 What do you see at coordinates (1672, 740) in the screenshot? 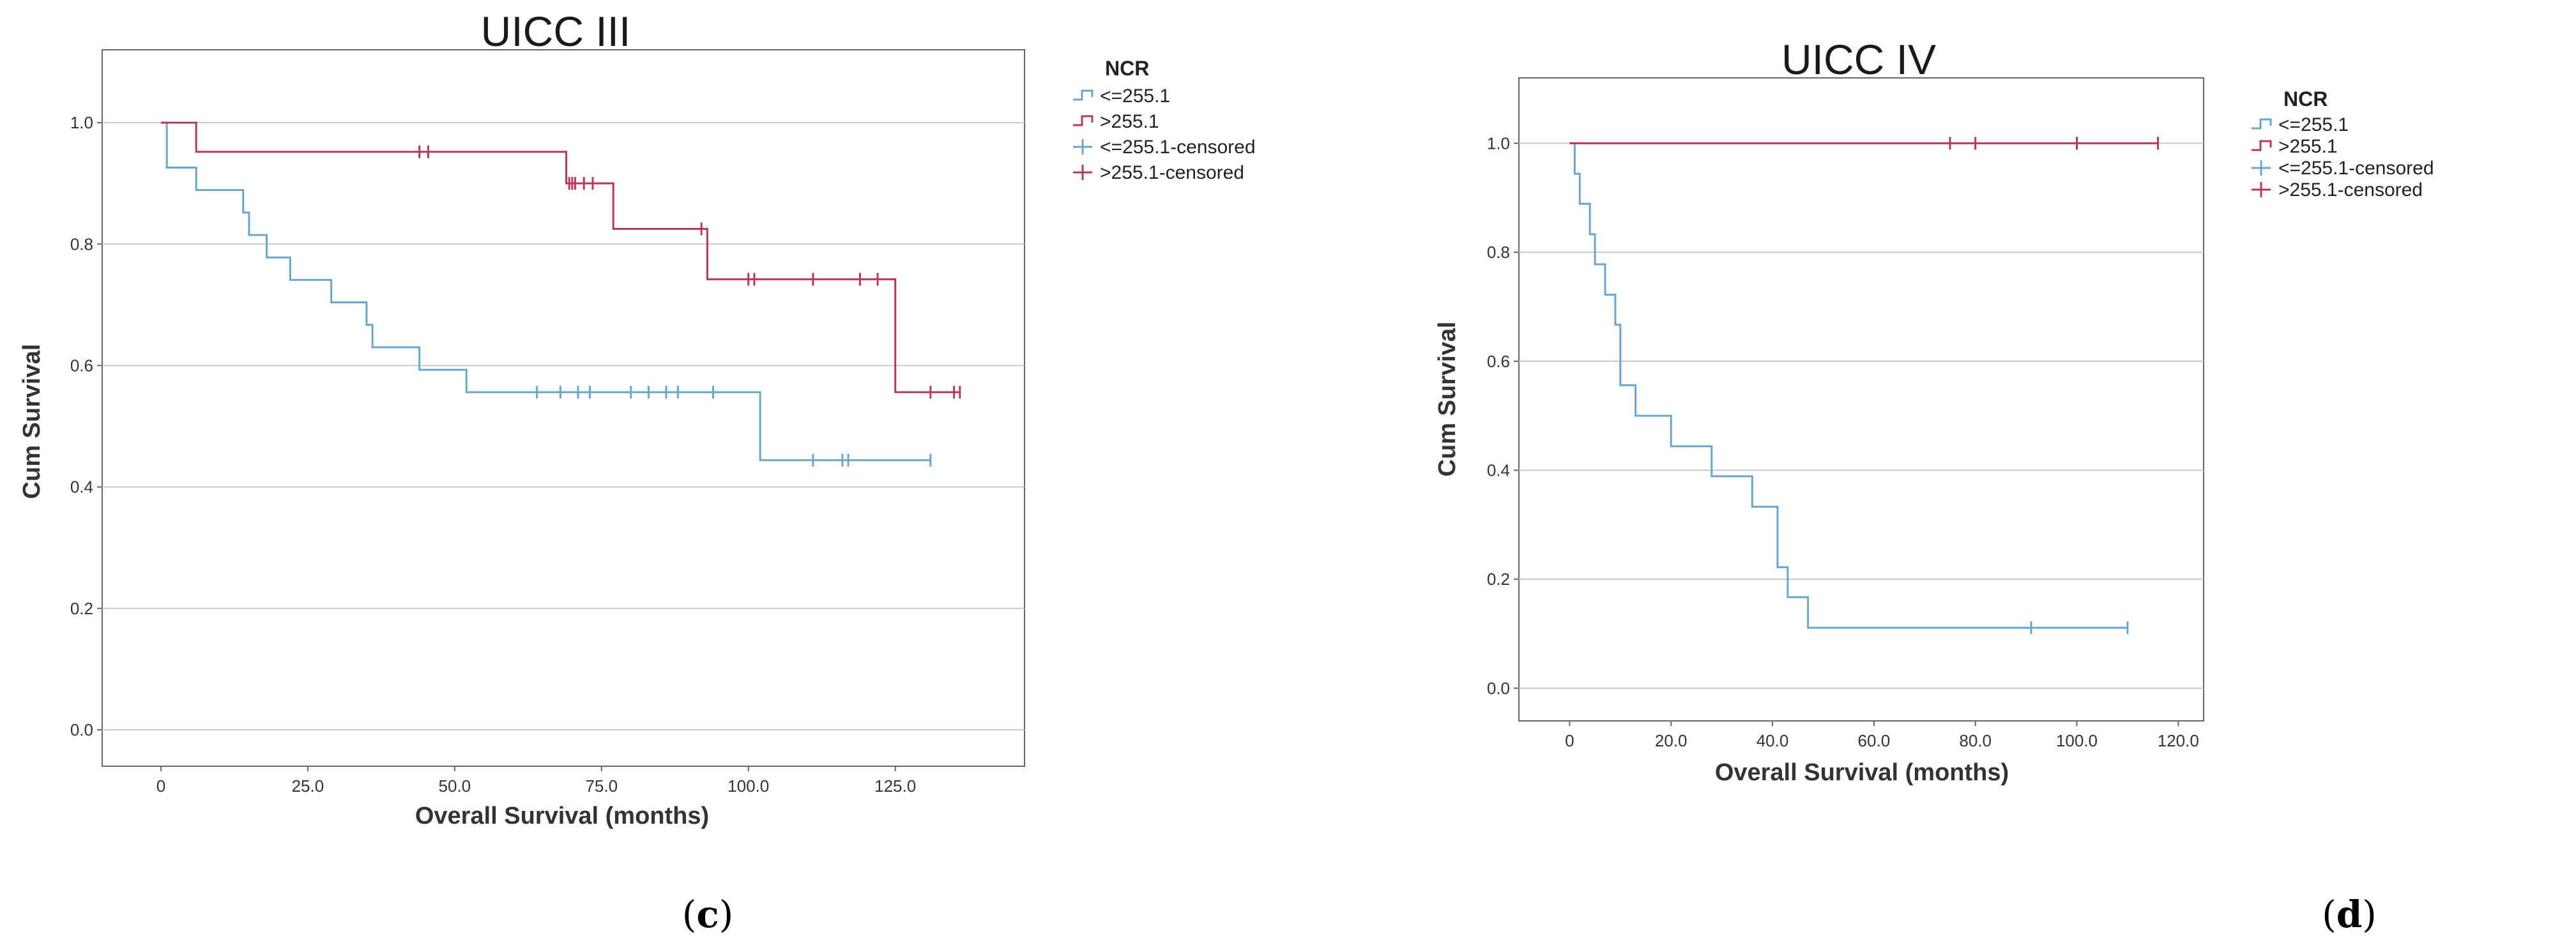
I see `x-tick-label: 20.0` at bounding box center [1672, 740].